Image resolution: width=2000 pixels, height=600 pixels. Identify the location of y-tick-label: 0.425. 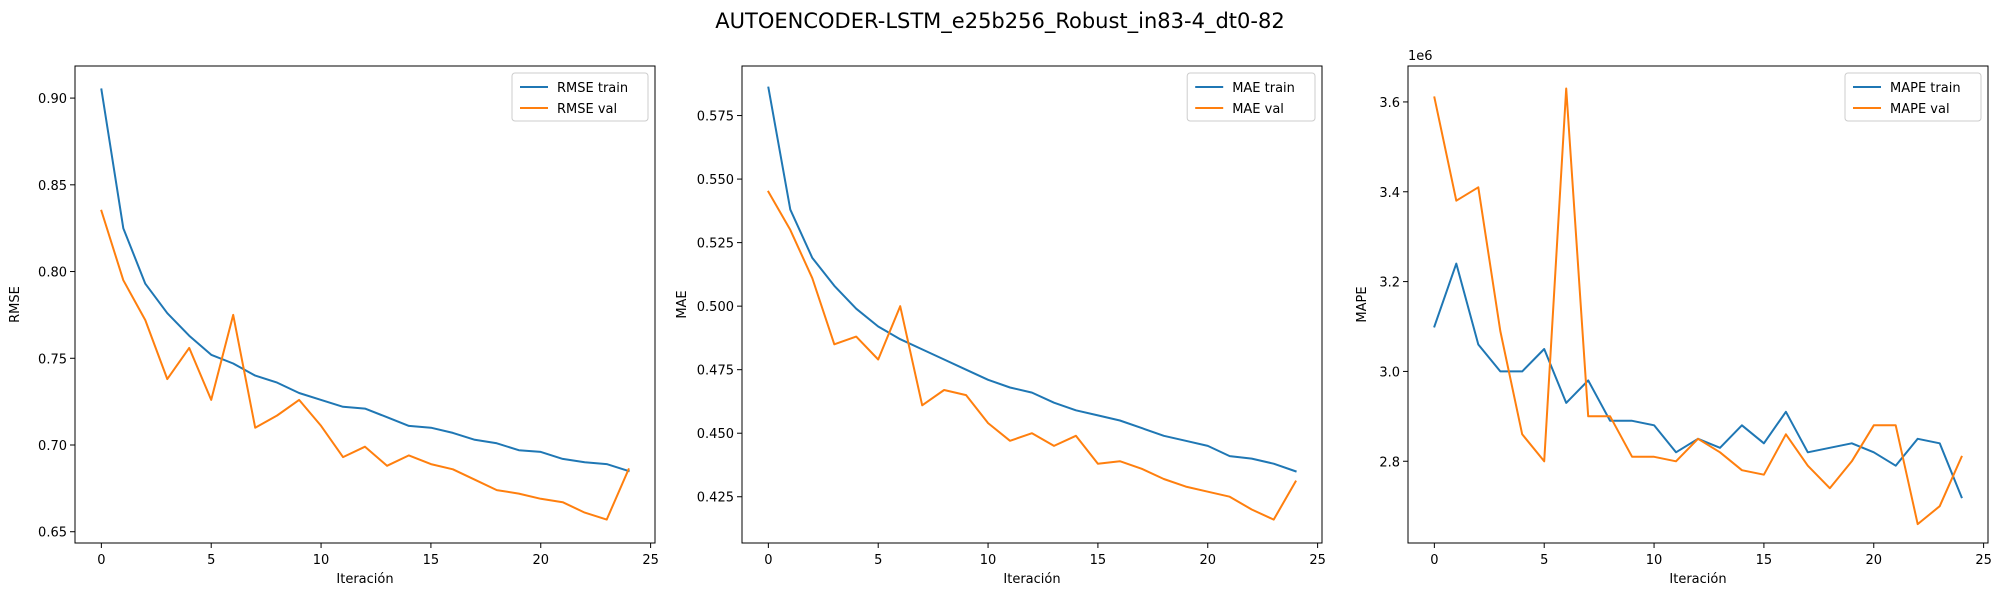
(715, 498).